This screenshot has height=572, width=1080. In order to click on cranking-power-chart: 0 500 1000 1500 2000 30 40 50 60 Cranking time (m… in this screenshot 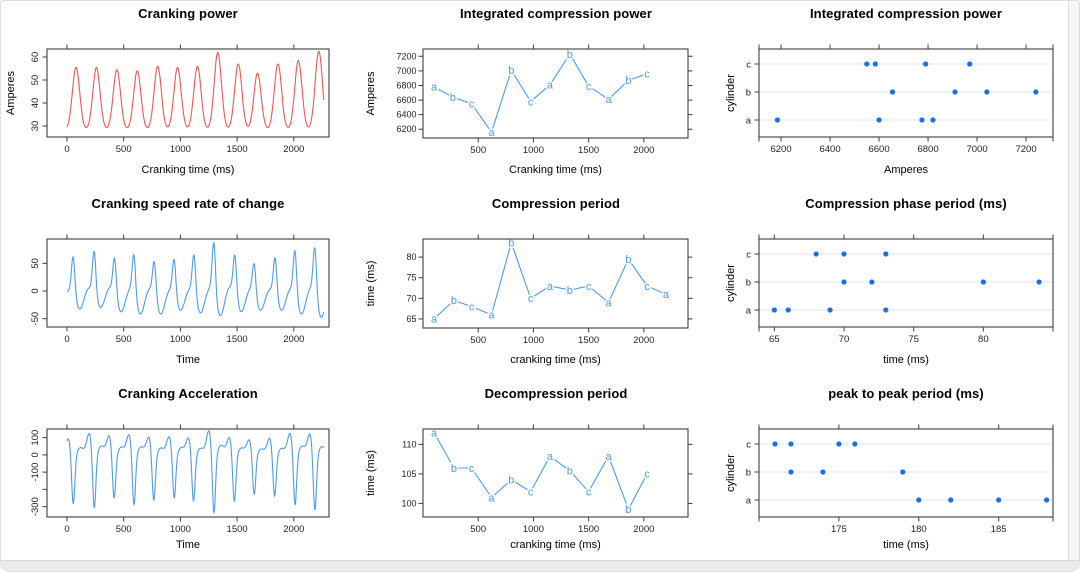, I will do `click(167, 110)`.